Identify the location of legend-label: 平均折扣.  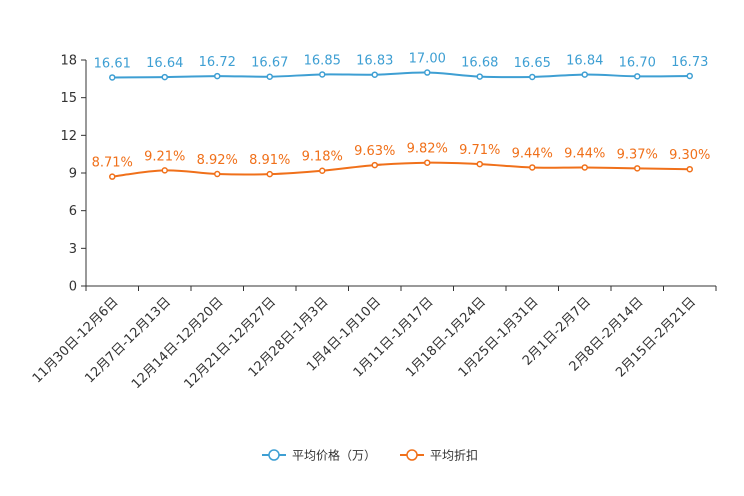
(454, 455).